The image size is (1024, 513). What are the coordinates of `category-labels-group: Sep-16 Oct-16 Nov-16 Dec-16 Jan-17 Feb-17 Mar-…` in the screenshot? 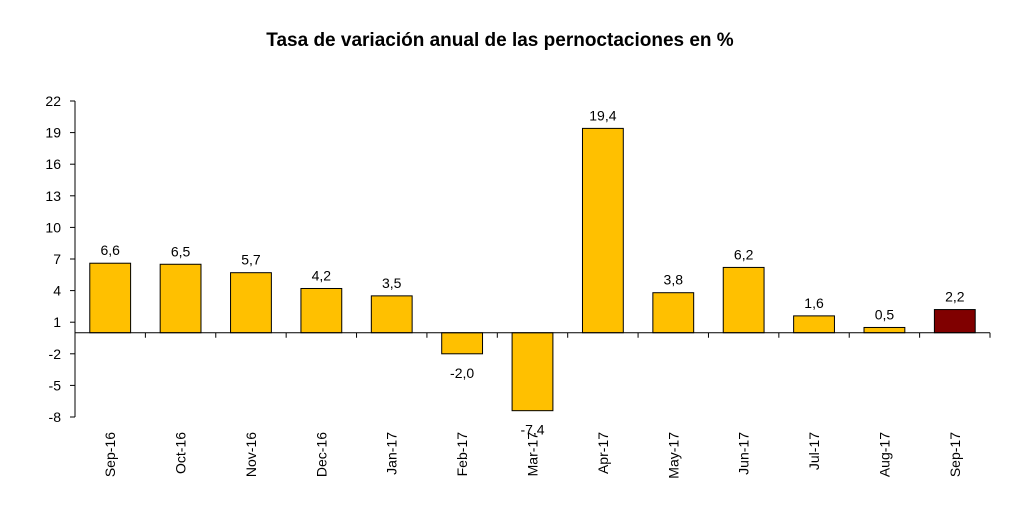 It's located at (532, 455).